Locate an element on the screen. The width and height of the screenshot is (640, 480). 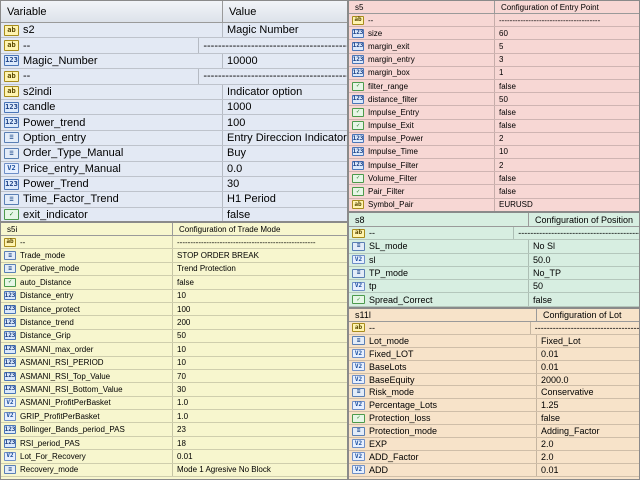
parameter-value: 3 is located at coordinates (501, 60).